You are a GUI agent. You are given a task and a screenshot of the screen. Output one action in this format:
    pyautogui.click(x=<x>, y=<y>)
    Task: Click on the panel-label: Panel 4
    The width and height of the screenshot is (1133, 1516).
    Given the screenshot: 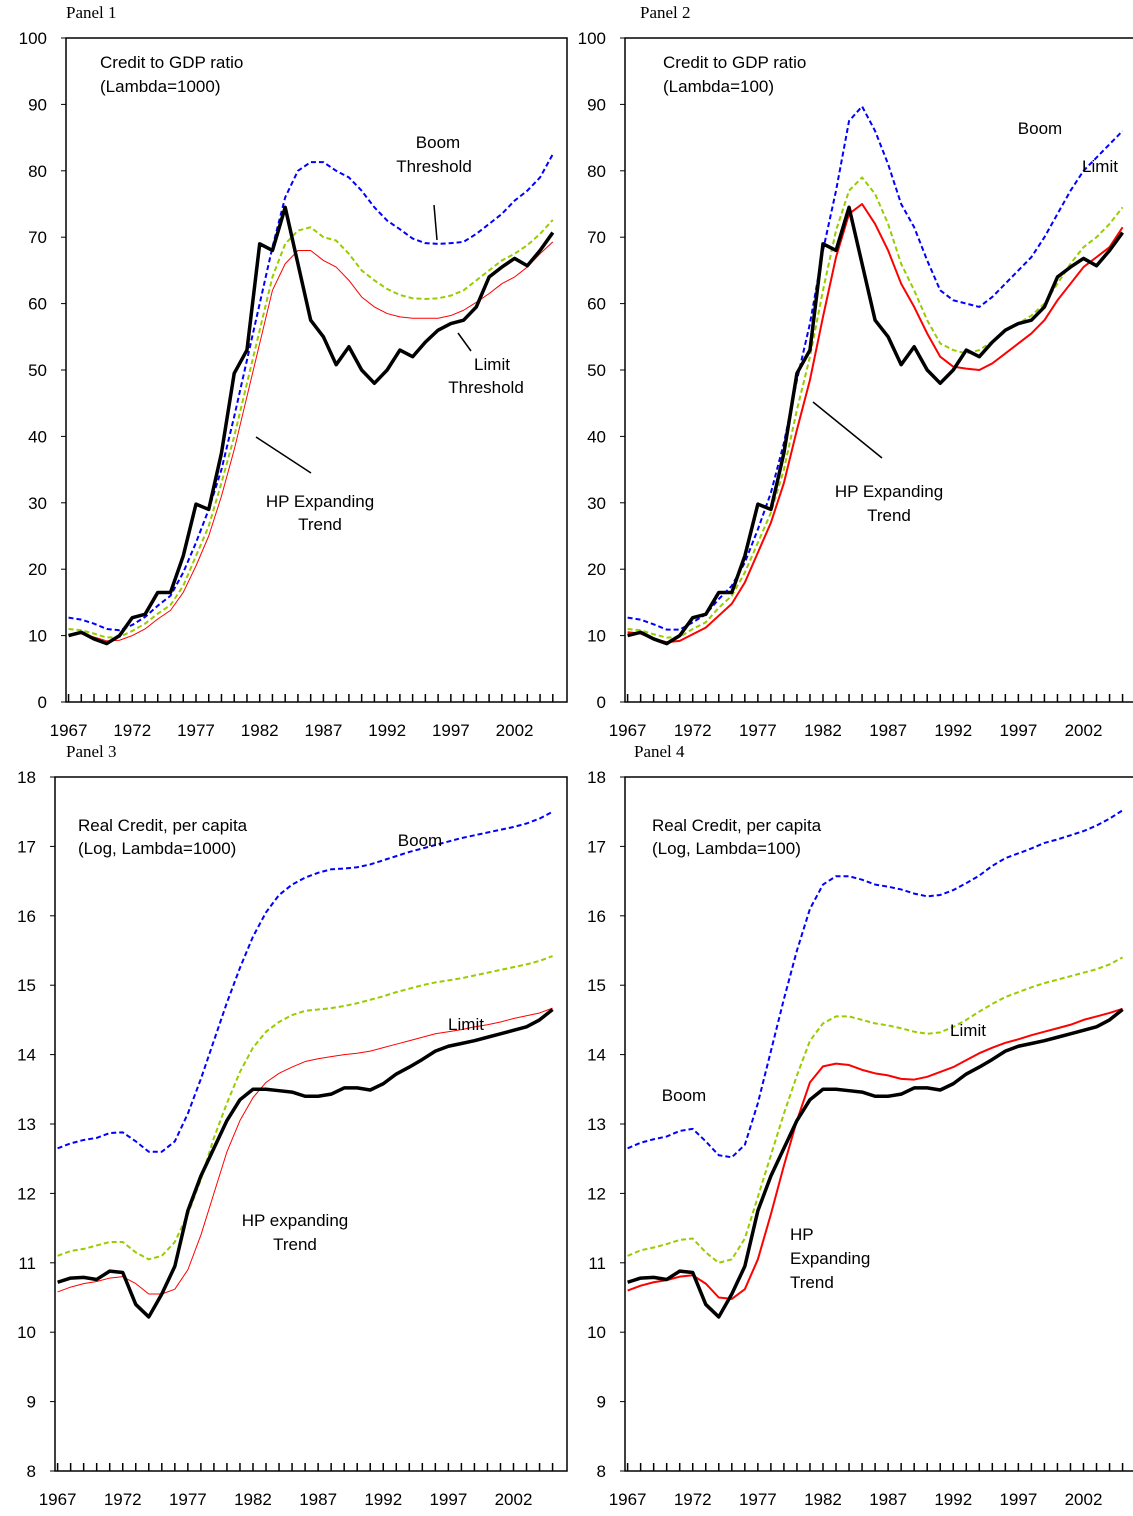 What is the action you would take?
    pyautogui.click(x=659, y=751)
    